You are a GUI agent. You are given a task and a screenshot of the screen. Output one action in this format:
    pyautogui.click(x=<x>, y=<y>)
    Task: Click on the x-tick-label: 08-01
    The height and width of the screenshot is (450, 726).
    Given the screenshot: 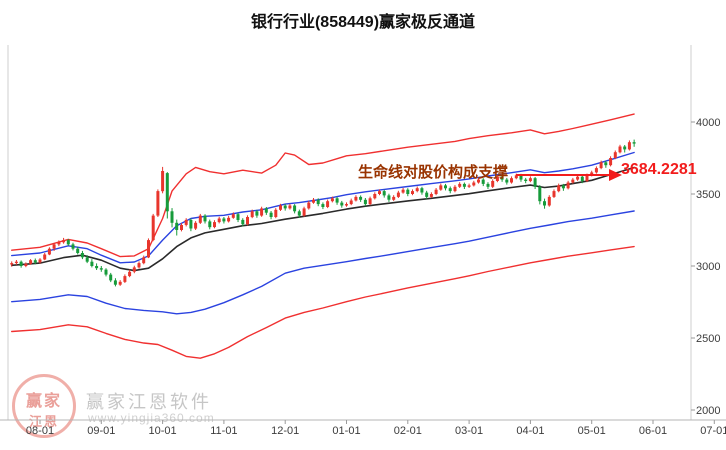 What is the action you would take?
    pyautogui.click(x=40, y=431)
    